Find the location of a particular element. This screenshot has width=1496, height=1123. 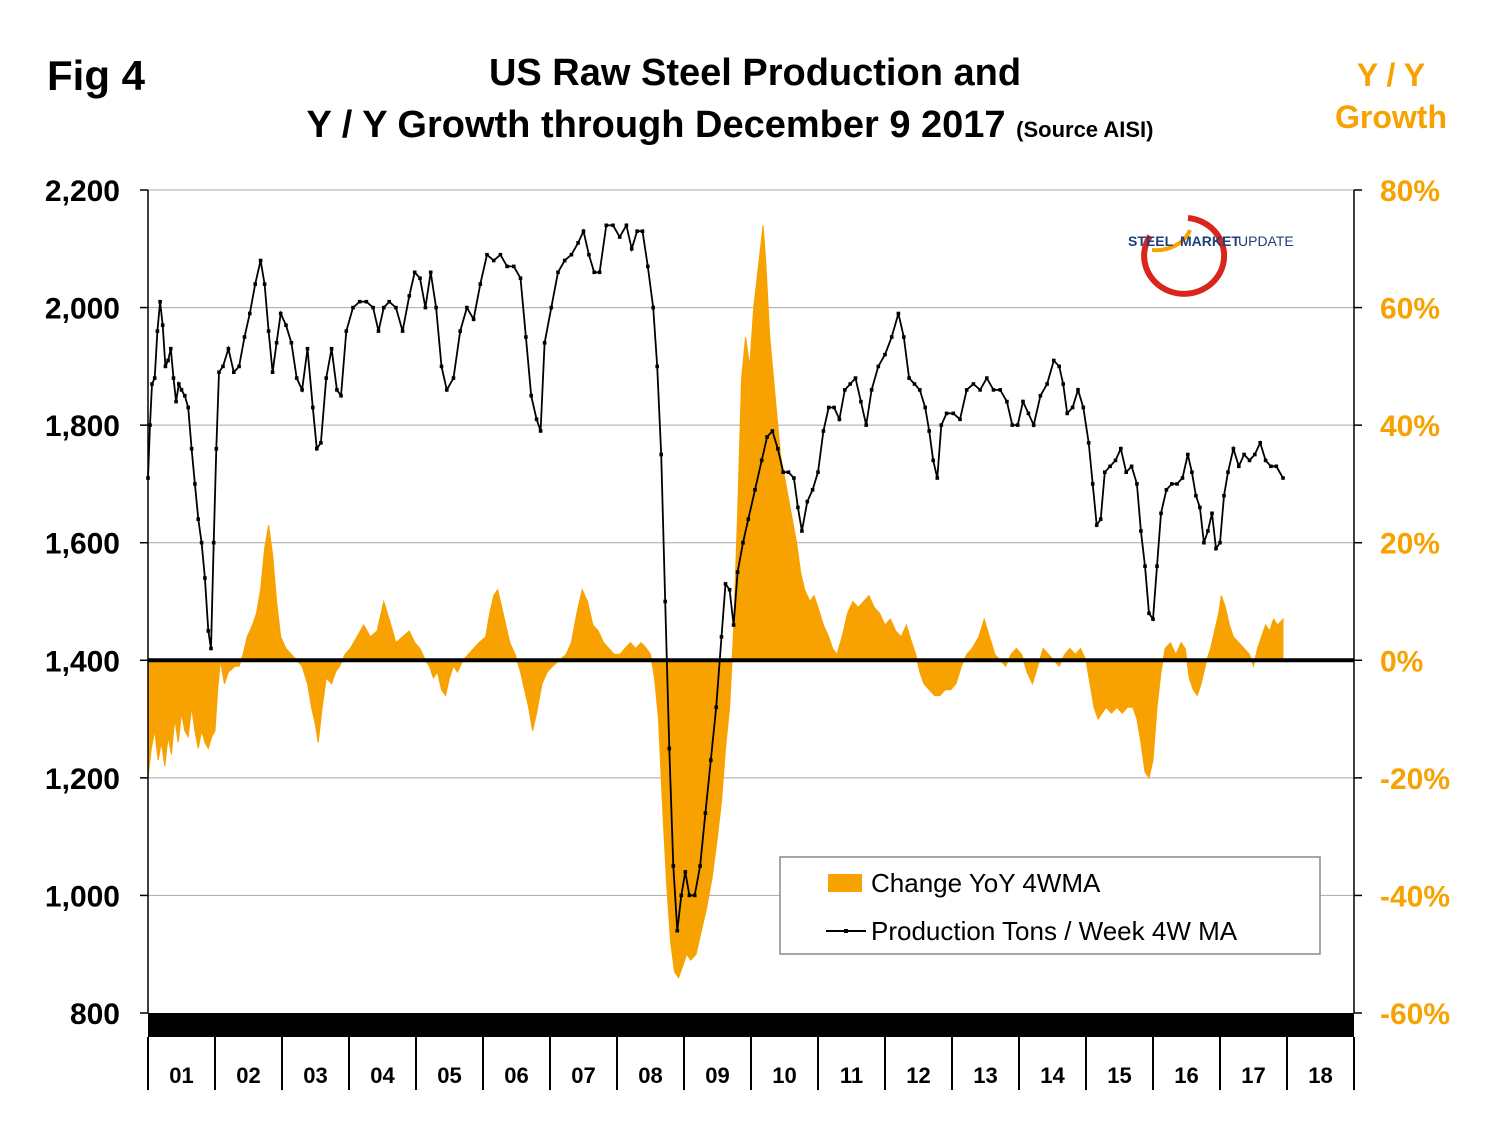

right-axis-tick-label: 80% is located at coordinates (1410, 191).